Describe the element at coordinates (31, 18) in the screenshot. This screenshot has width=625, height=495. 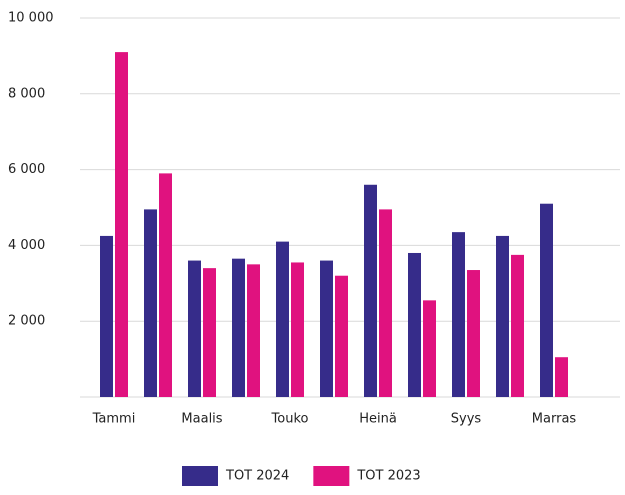
I see `y-tick-label: 10 000` at that location.